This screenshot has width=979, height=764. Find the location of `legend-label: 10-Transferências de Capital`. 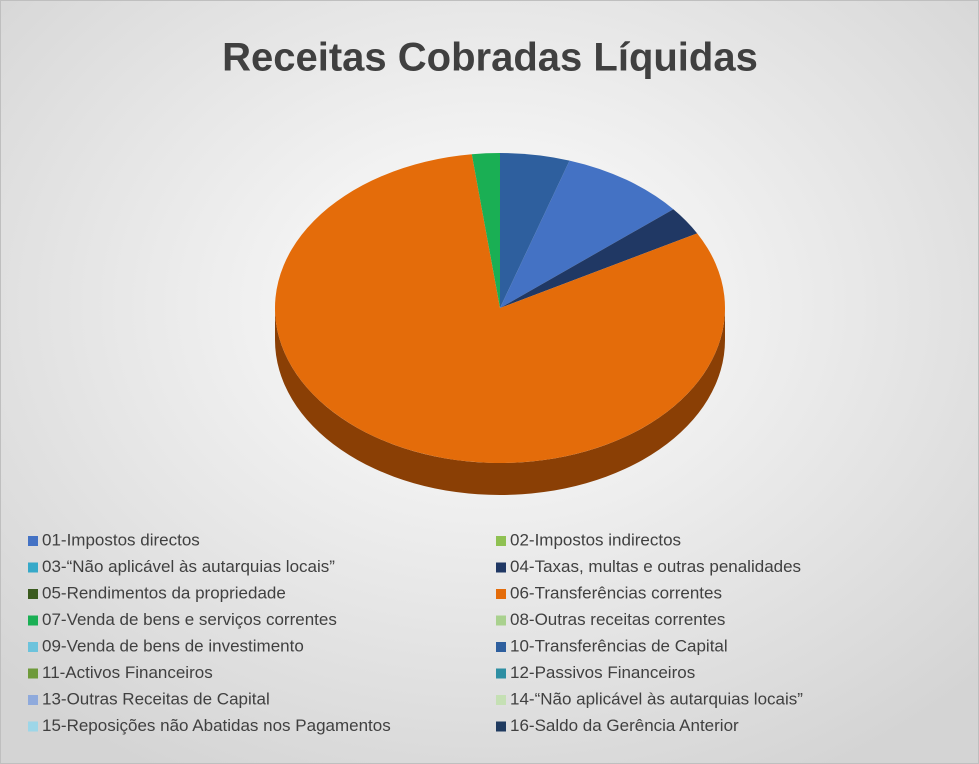

legend-label: 10-Transferências de Capital is located at coordinates (619, 645).